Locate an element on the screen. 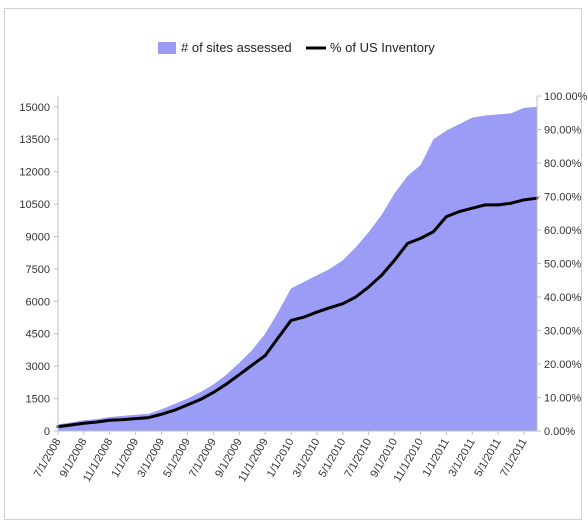  left-tick-label: 4500 is located at coordinates (38, 335).